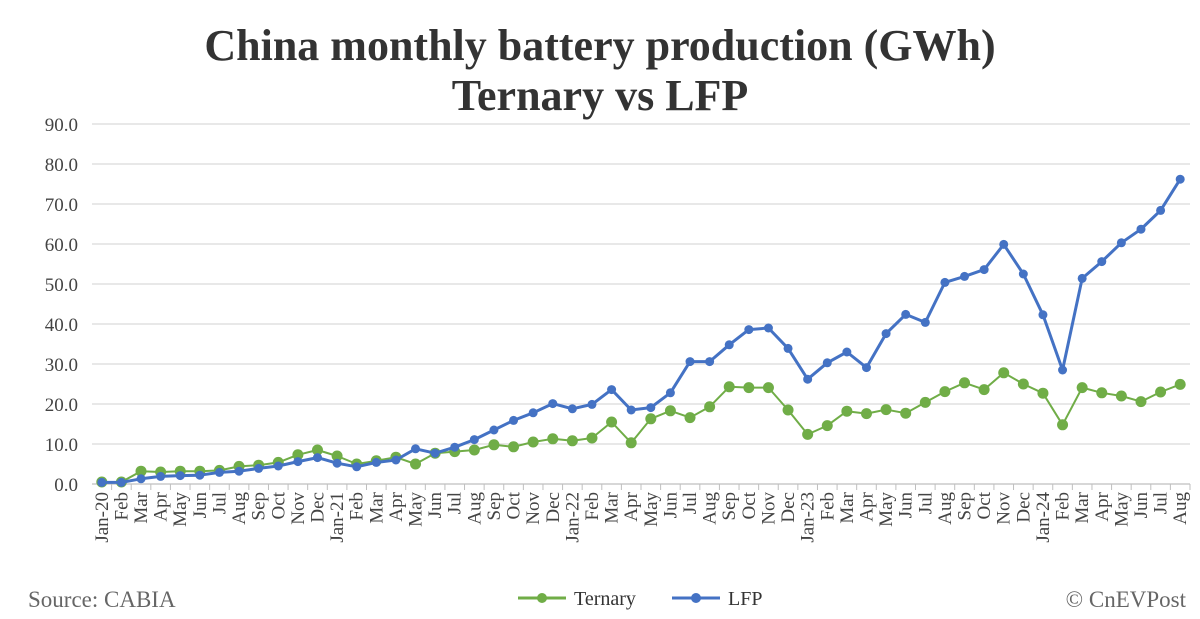  I want to click on y-tick-label: 0.0, so click(66, 485).